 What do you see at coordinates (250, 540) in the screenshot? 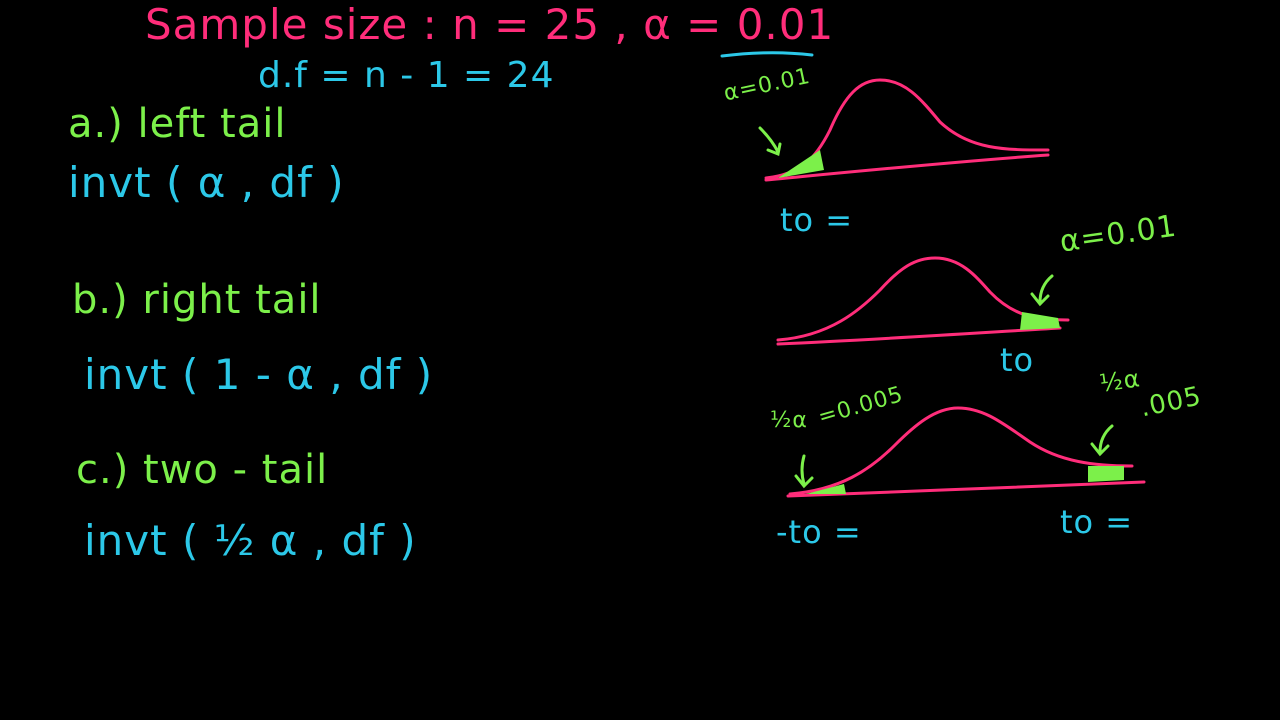
I see `two-tail-formula: invt ( ½ α , df )` at bounding box center [250, 540].